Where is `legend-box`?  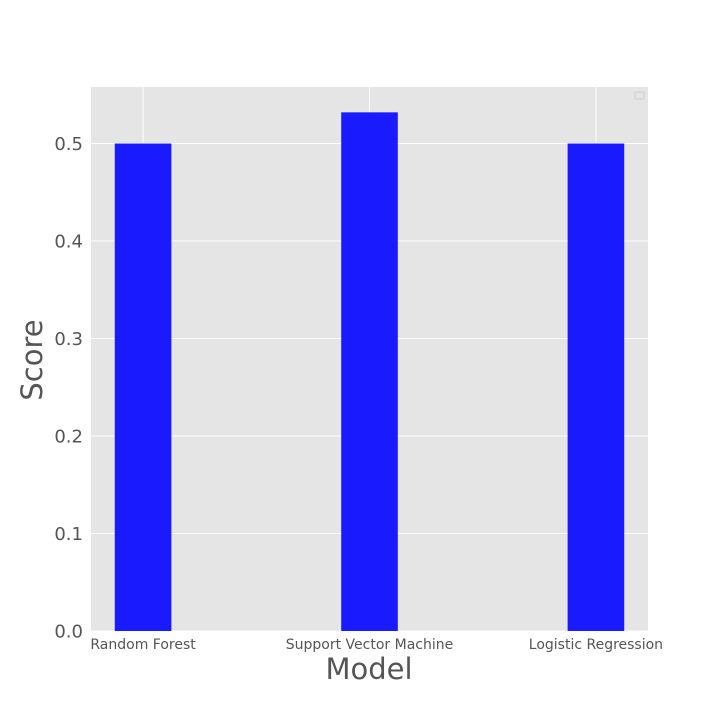 legend-box is located at coordinates (639, 95).